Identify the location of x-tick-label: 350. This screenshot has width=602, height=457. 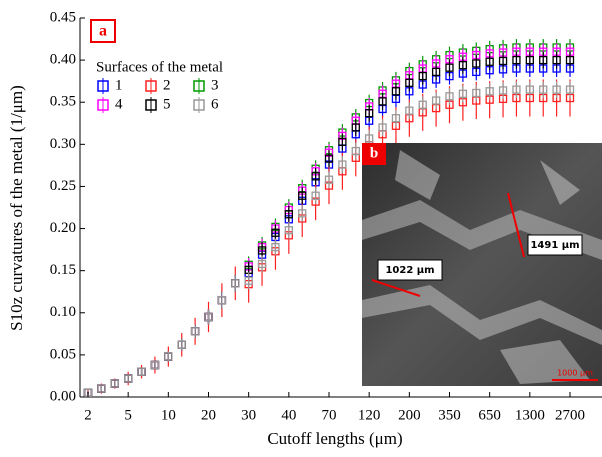
(449, 415).